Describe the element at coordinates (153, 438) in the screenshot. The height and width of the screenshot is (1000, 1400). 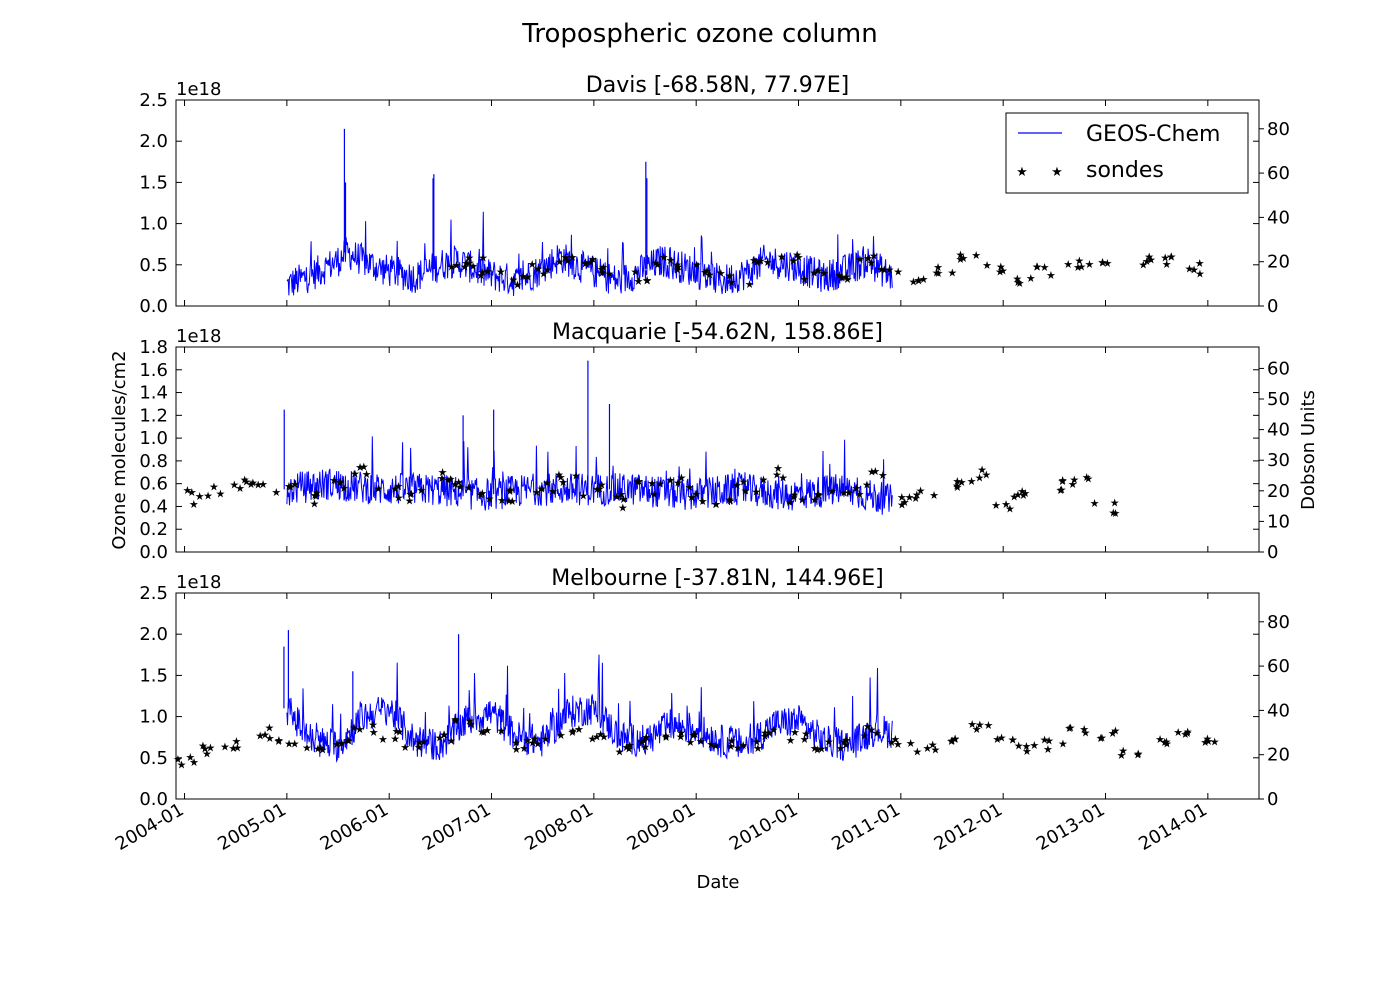
I see `y-tick-label: 1.0` at that location.